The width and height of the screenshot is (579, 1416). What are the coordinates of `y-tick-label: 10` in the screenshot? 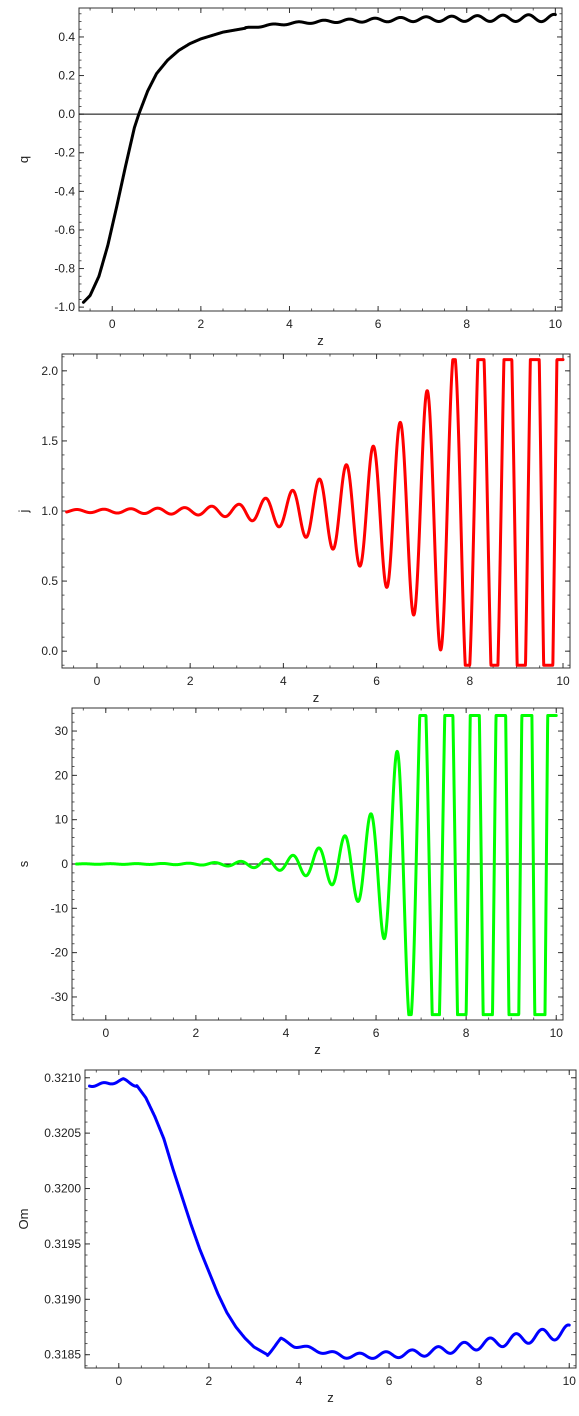 It's located at (62, 820).